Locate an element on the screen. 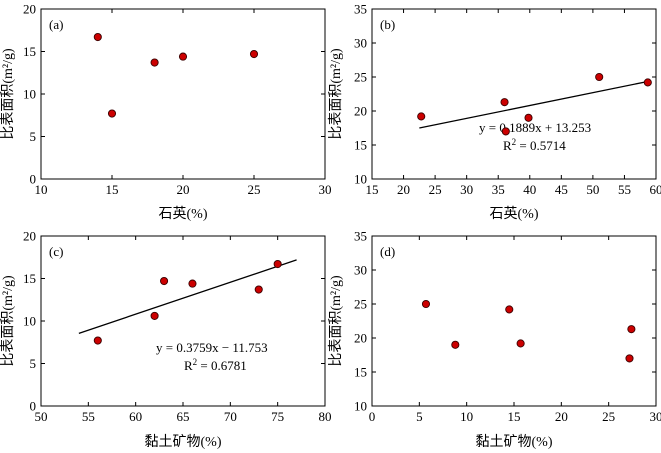 The image size is (661, 453). r-squared-value: = 0.5714 is located at coordinates (541, 145).